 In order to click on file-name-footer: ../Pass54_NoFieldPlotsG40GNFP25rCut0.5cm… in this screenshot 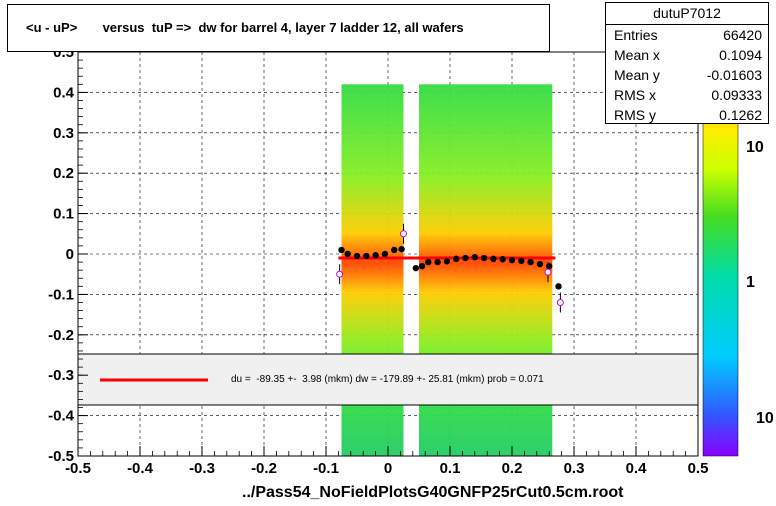, I will do `click(433, 492)`.